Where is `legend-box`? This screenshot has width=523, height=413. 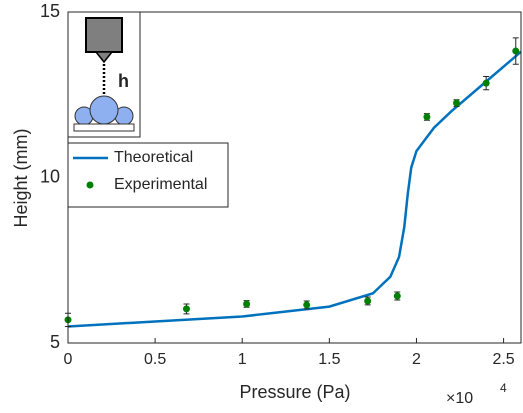 legend-box is located at coordinates (148, 175).